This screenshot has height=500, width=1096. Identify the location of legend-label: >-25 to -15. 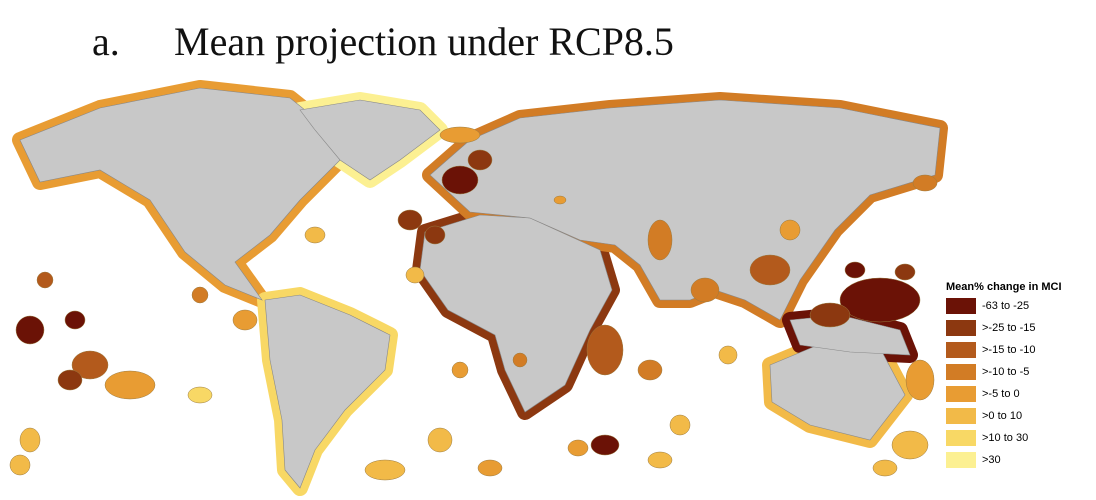
(1009, 328).